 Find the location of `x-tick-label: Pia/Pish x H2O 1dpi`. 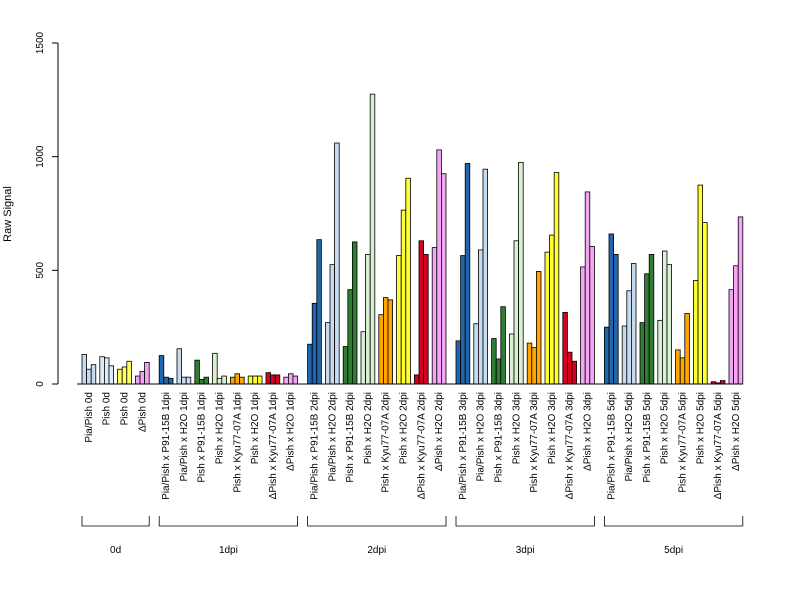

x-tick-label: Pia/Pish x H2O 1dpi is located at coordinates (184, 437).